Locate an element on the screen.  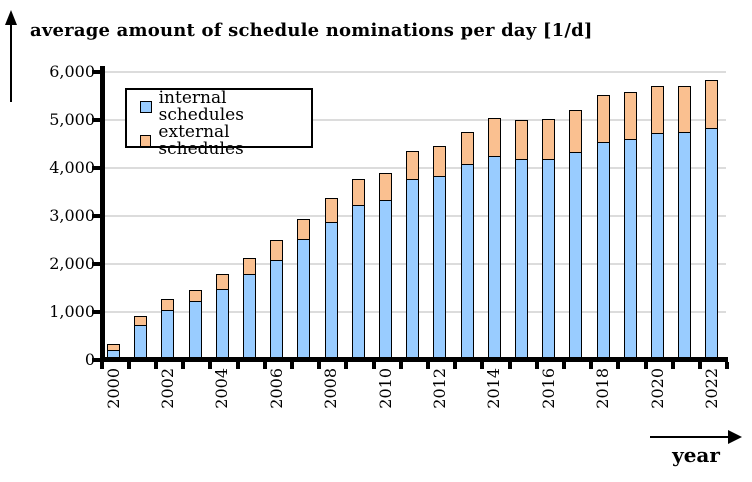
legend: internal schedules external schedules is located at coordinates (219, 123).